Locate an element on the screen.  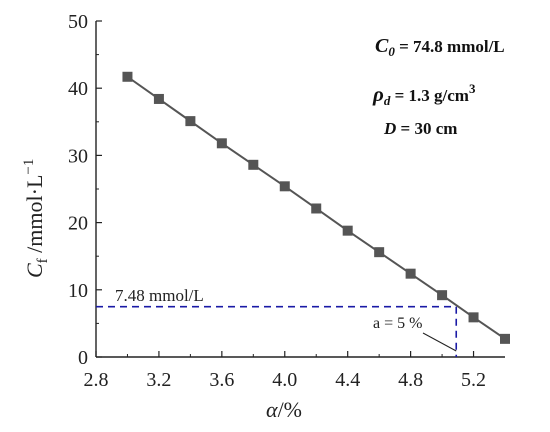
y-tick-label: 10 is located at coordinates (78, 291).